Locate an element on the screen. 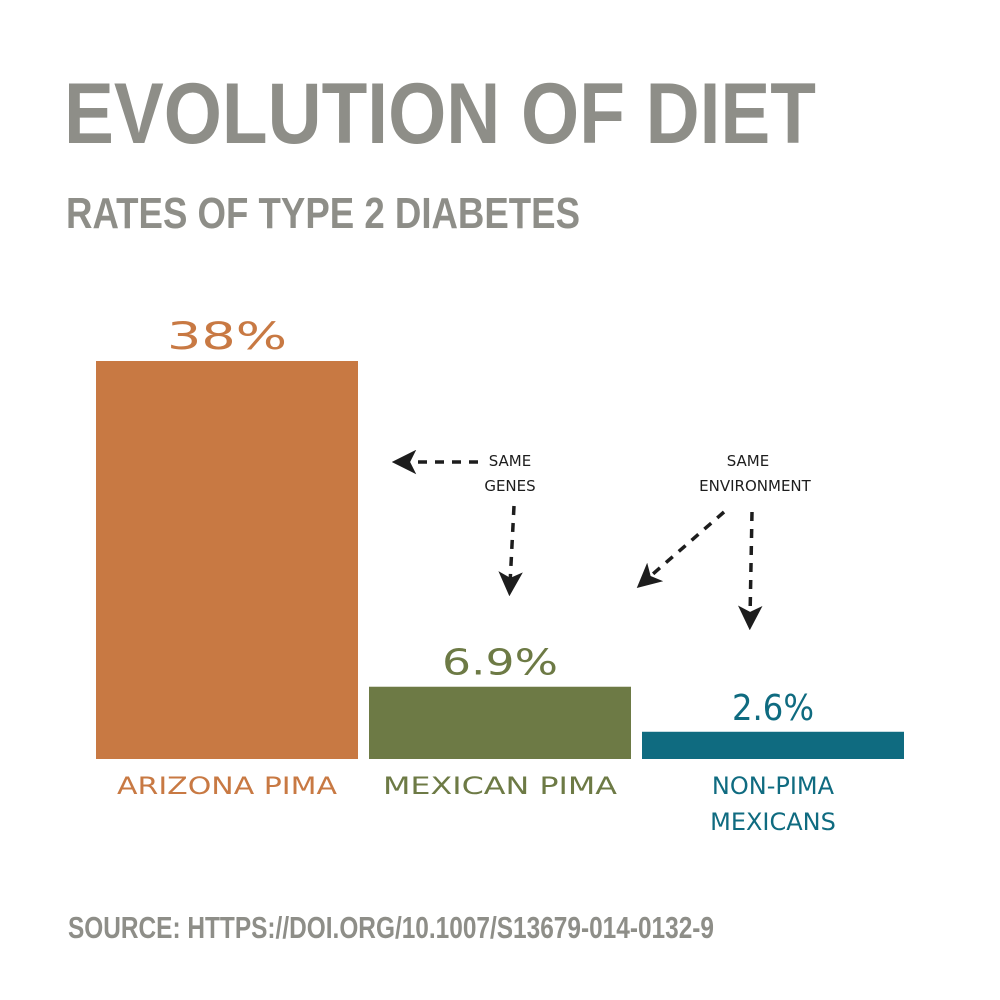  same-genes-line-2: GENES is located at coordinates (509, 486).